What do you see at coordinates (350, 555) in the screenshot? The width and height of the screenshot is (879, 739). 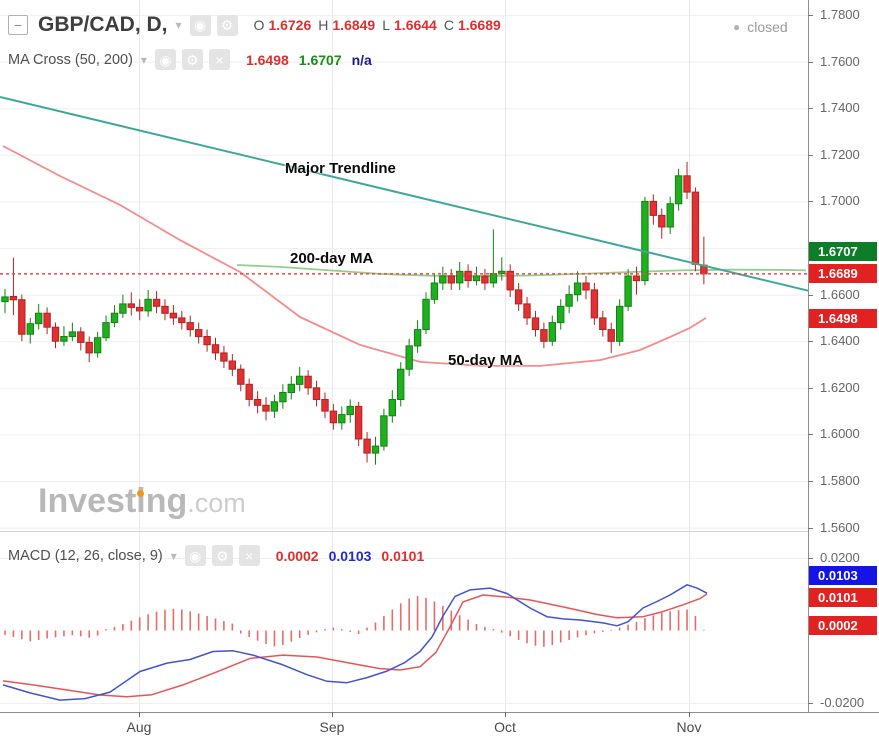 I see `macd-line-value: 0.0103` at bounding box center [350, 555].